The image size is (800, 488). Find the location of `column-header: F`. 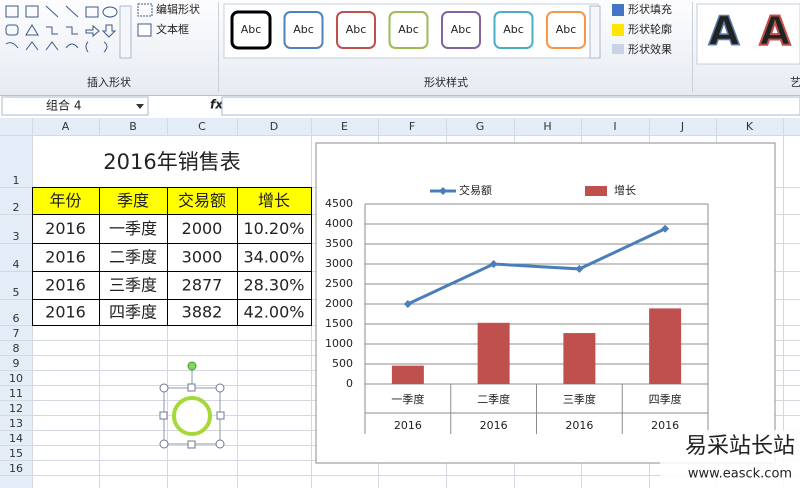

column-header: F is located at coordinates (412, 126).